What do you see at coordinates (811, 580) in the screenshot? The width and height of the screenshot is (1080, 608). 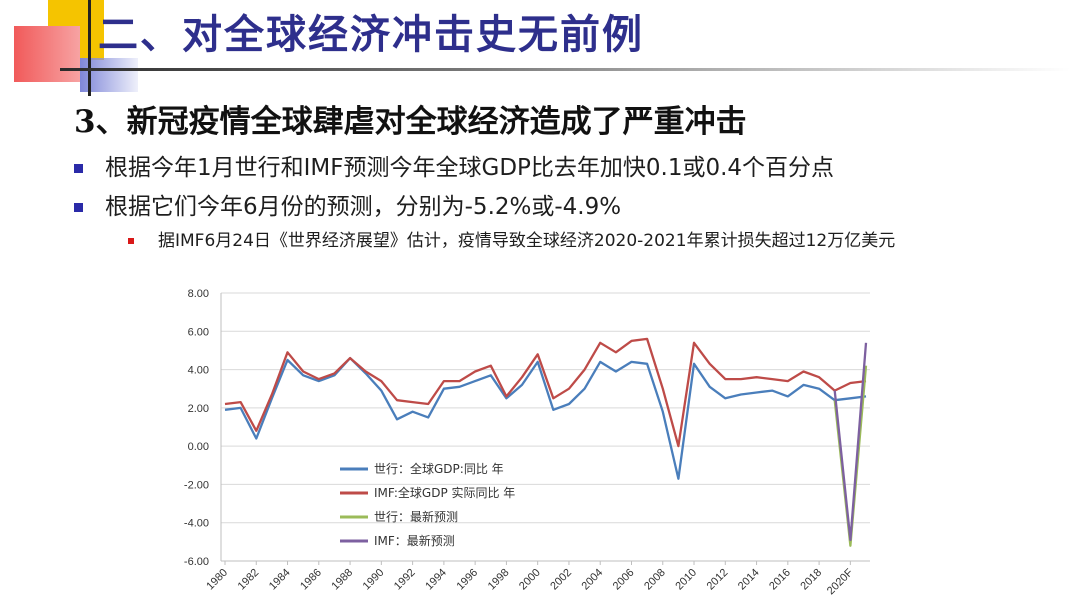 I see `x-tick-label: 2018` at bounding box center [811, 580].